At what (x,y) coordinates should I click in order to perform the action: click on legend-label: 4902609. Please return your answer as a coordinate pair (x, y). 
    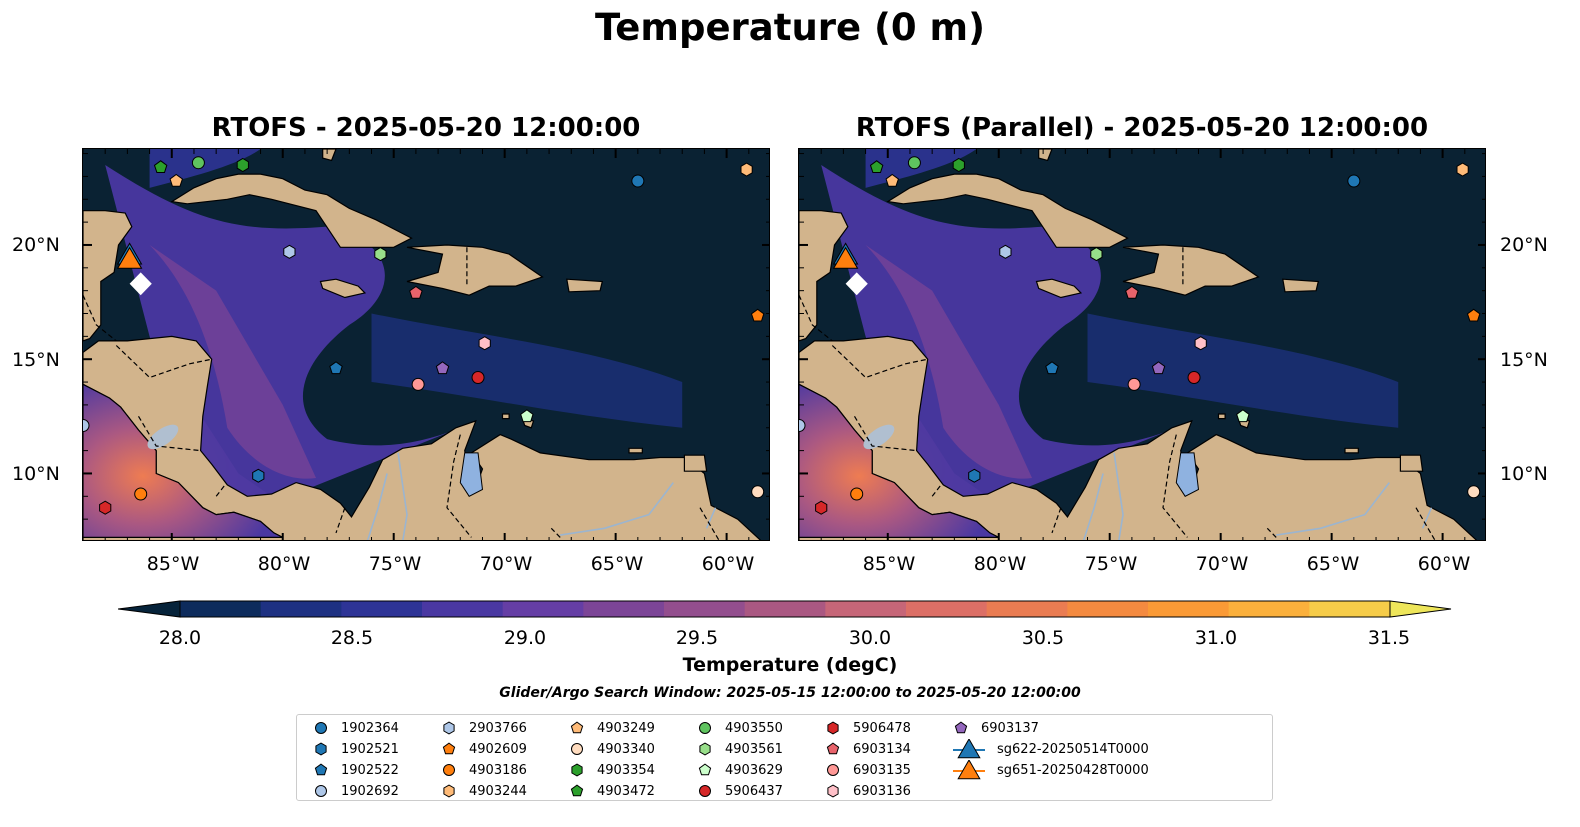
    Looking at the image, I should click on (498, 749).